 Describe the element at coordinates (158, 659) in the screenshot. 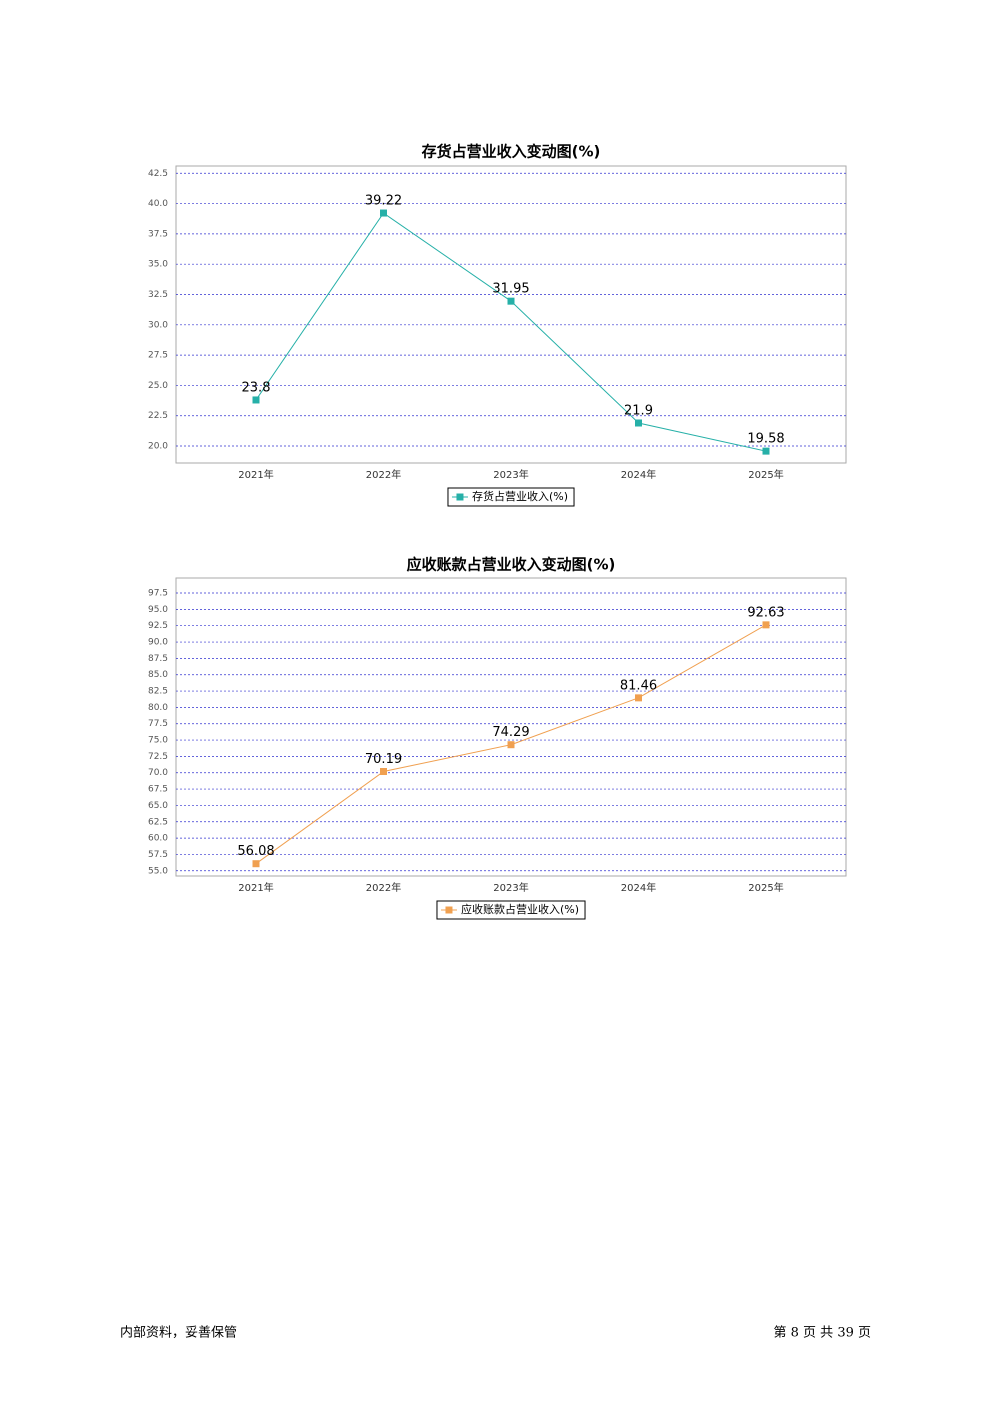

I see `y-tick-label: 87.5` at that location.